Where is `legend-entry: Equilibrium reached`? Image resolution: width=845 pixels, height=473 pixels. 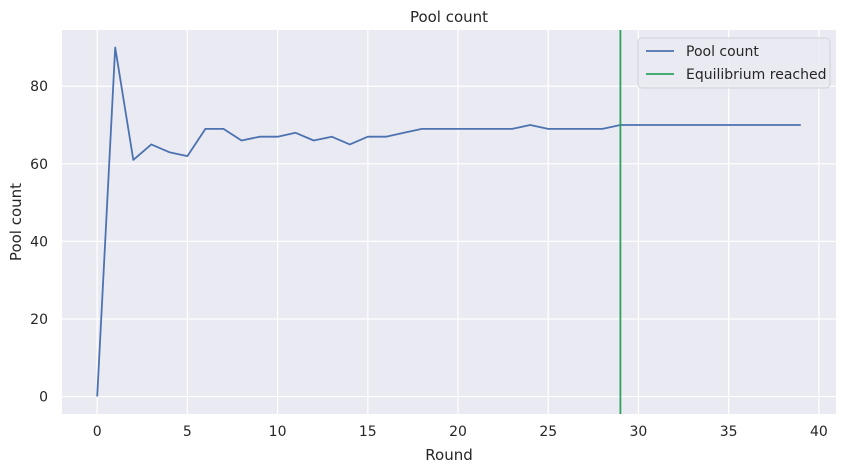 legend-entry: Equilibrium reached is located at coordinates (756, 75).